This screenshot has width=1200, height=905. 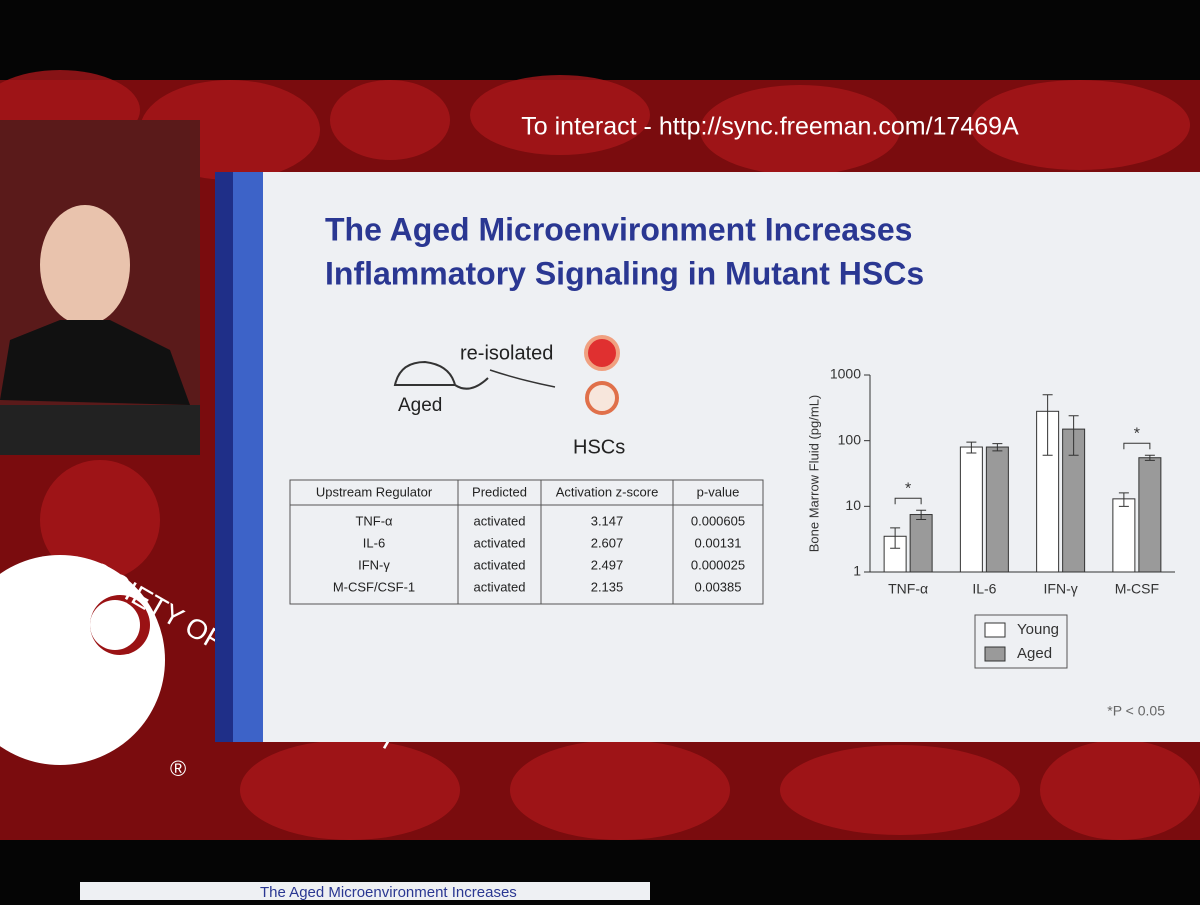 What do you see at coordinates (1136, 711) in the screenshot?
I see `footnote: *P < 0.05` at bounding box center [1136, 711].